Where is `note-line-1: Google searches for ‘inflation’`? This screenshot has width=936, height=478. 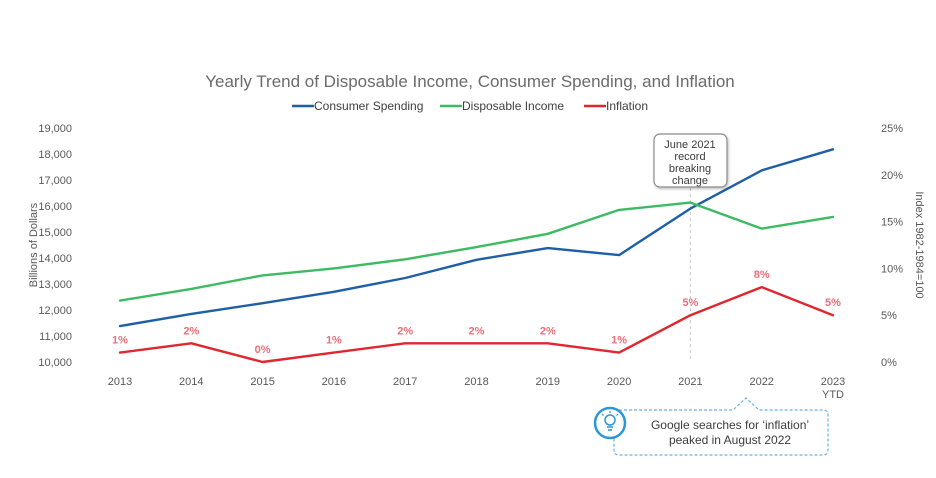 note-line-1: Google searches for ‘inflation’ is located at coordinates (730, 425).